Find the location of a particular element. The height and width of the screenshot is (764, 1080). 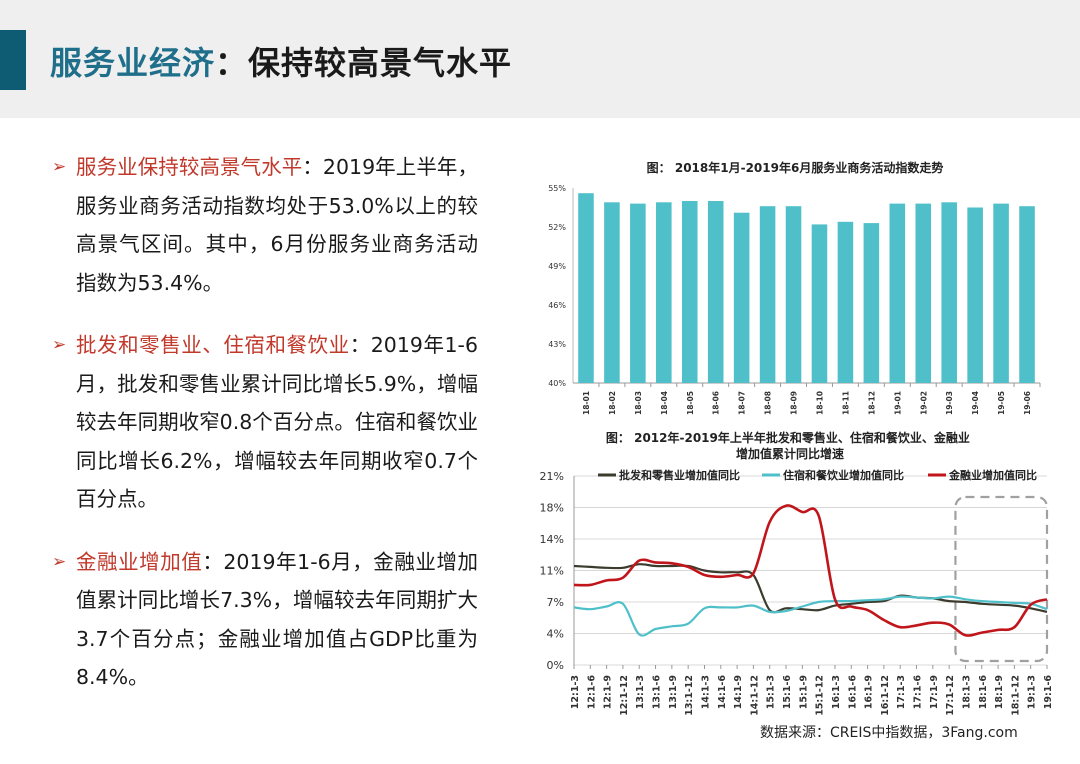

line-x-tick-label: 13:1-12 is located at coordinates (689, 695).